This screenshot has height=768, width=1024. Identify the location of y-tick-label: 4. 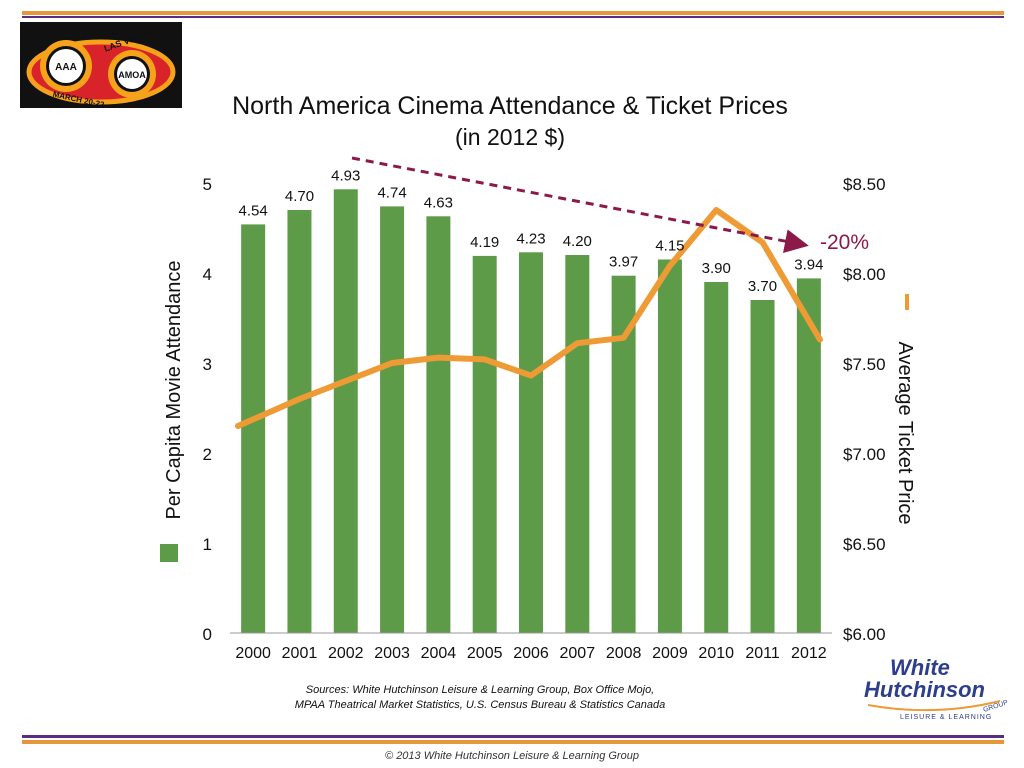
(207, 274).